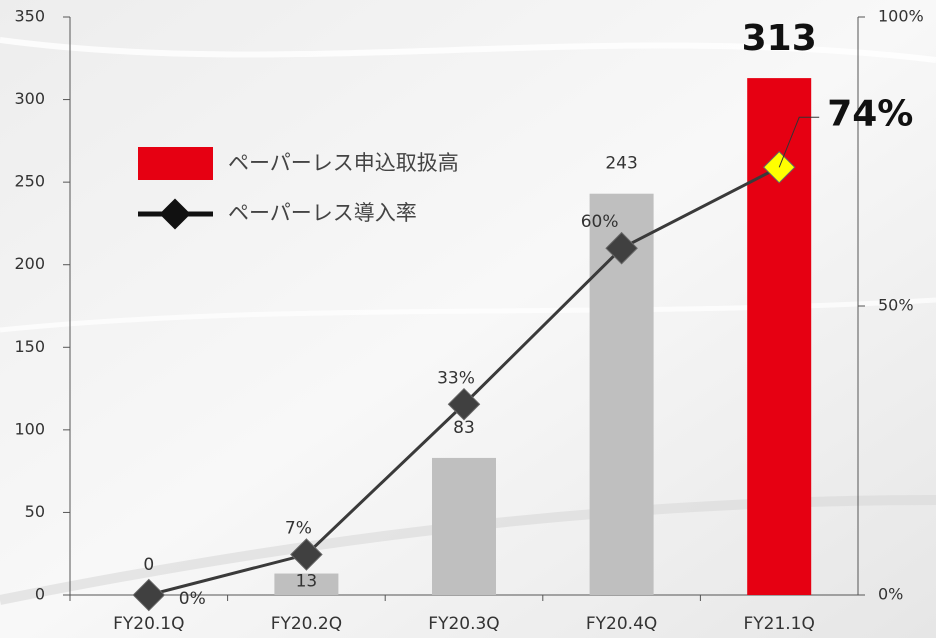  Describe the element at coordinates (29, 181) in the screenshot. I see `y-tick-label: 250` at that location.